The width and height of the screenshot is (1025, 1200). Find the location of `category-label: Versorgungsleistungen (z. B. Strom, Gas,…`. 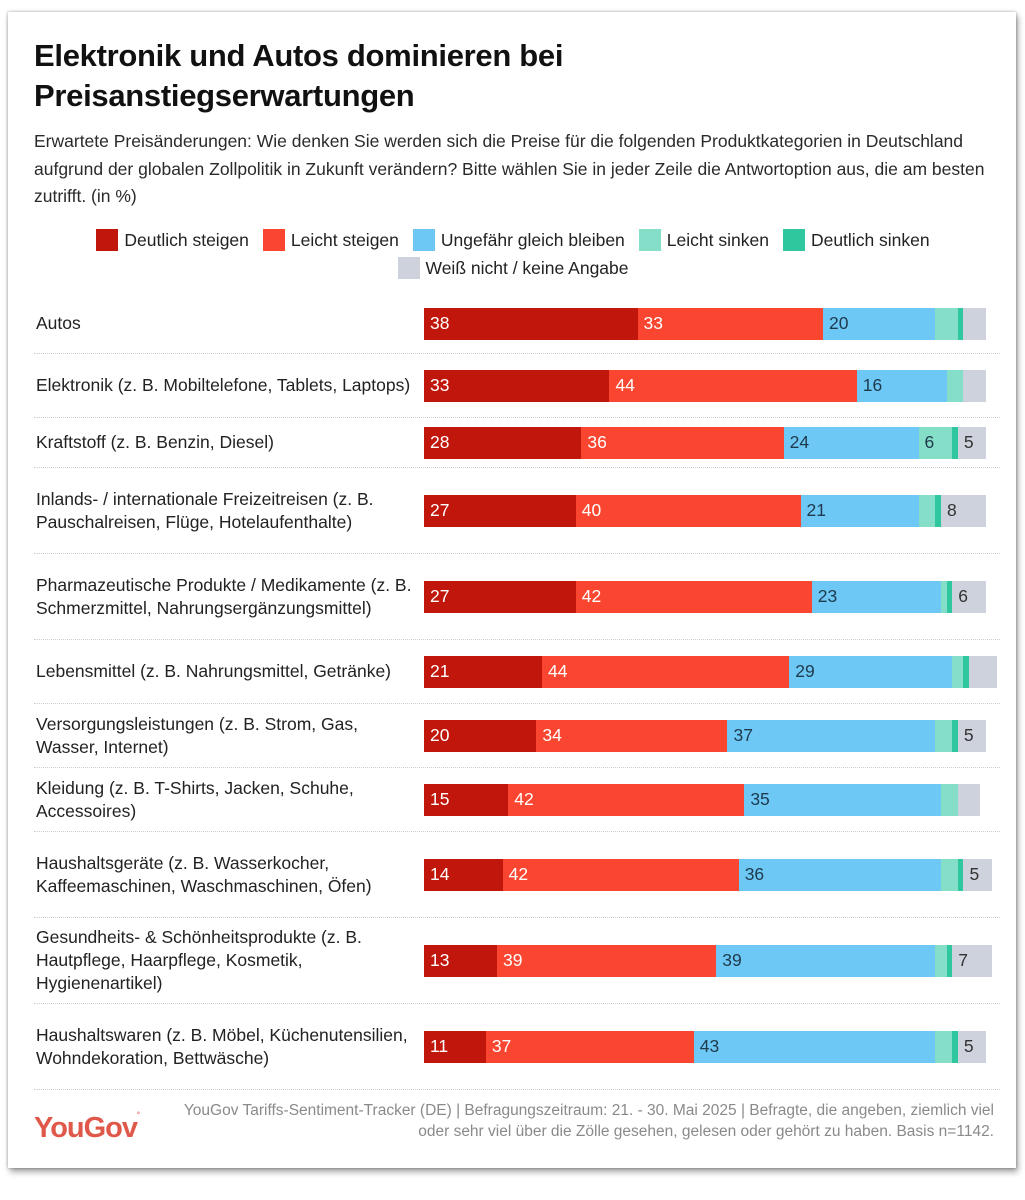

category-label: Versorgungsleistungen (z. B. Strom, Gas,… is located at coordinates (197, 735).